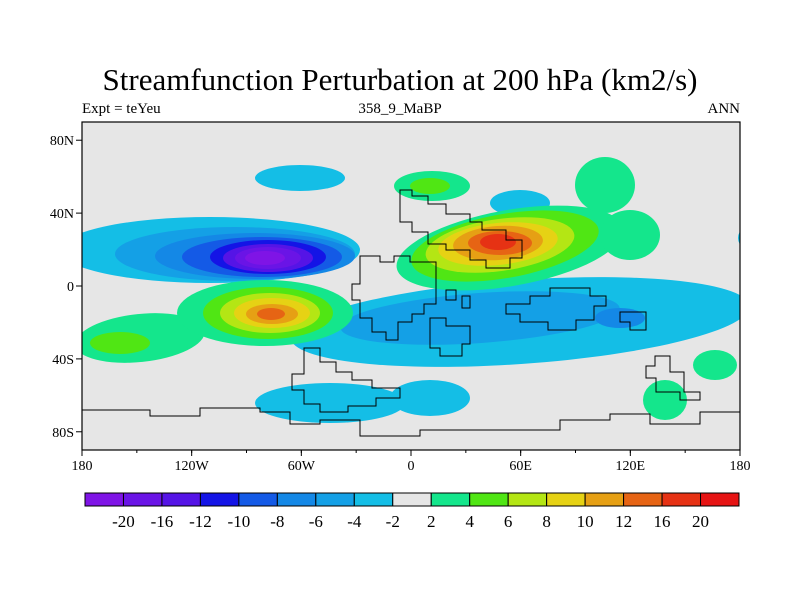 The image size is (800, 600). I want to click on colorbar-label: -6, so click(316, 521).